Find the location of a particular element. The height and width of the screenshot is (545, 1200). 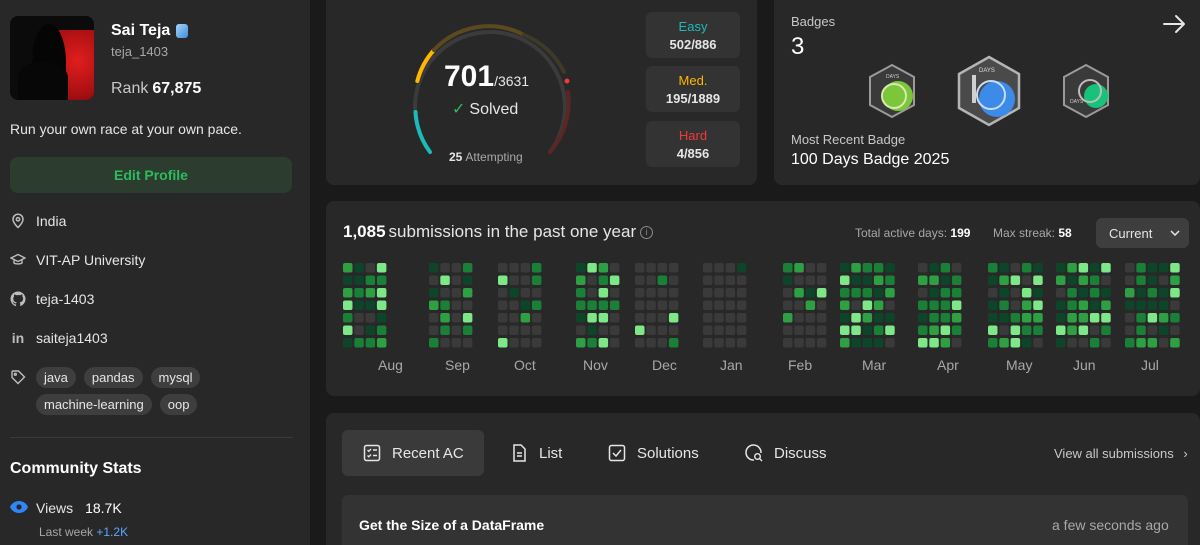

hard-stat: Hard 4/856 is located at coordinates (693, 144).